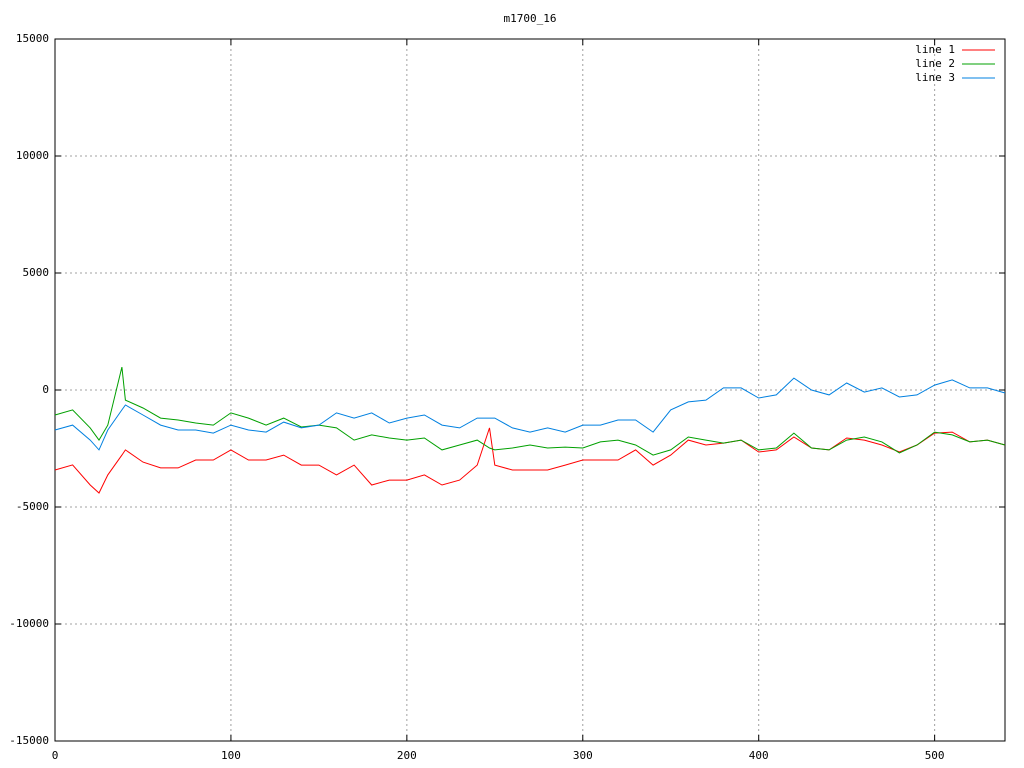 The width and height of the screenshot is (1024, 768). I want to click on y-tick-label: 0, so click(45, 389).